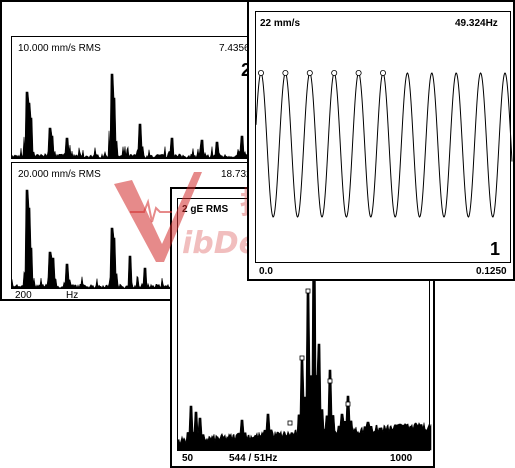  I want to click on top-plot-index: 2, so click(246, 70).